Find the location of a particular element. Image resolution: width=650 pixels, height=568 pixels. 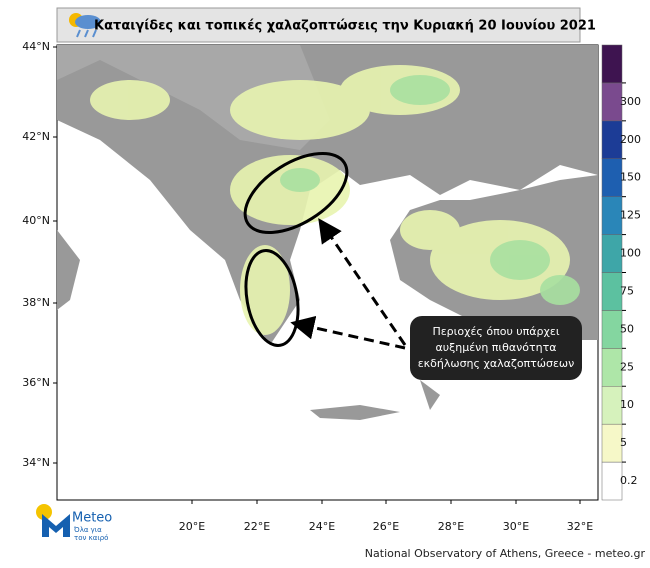

lon-tick-label: 28°E is located at coordinates (451, 526).